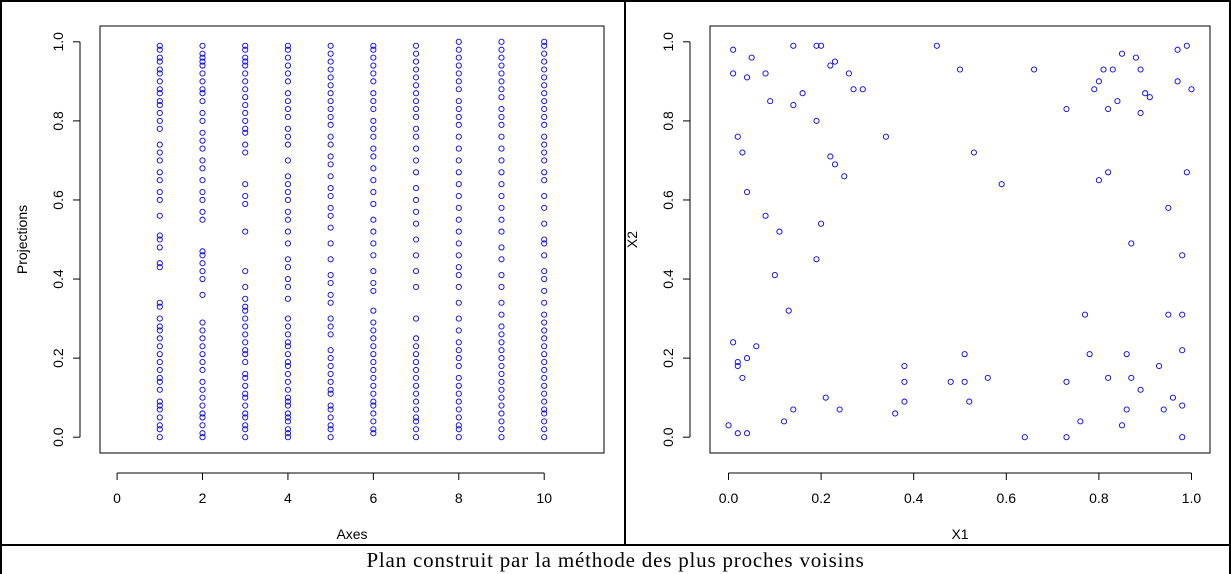 This screenshot has height=574, width=1231. What do you see at coordinates (203, 498) in the screenshot?
I see `x-tick-label: 2` at bounding box center [203, 498].